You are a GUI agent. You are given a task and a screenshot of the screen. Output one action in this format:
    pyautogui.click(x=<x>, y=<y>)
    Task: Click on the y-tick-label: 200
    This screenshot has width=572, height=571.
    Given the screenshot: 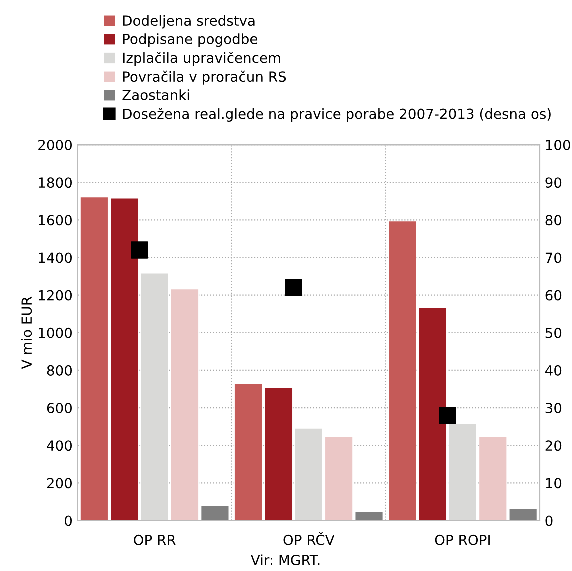 What is the action you would take?
    pyautogui.click(x=59, y=483)
    